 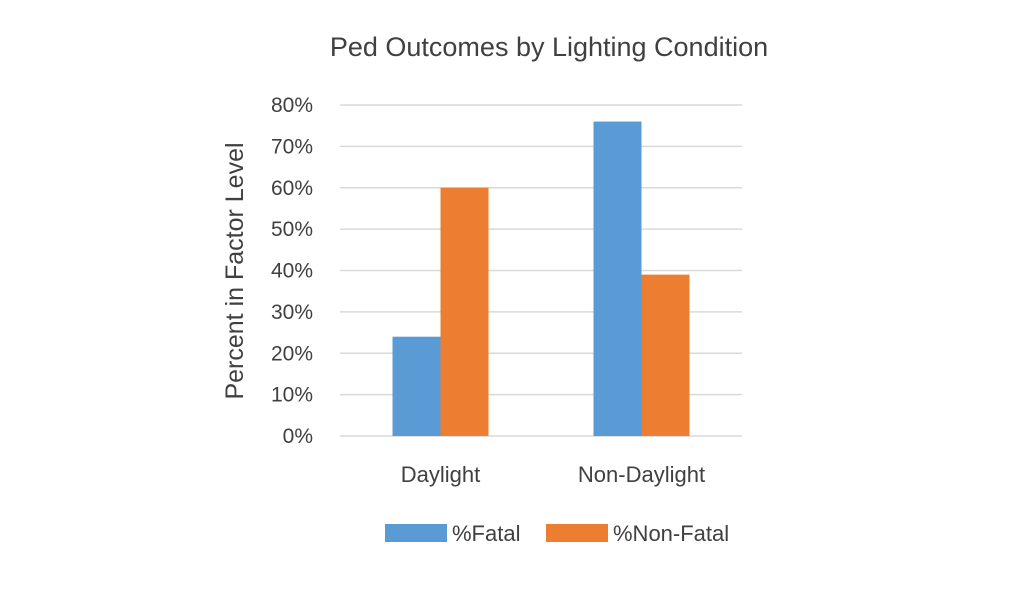 I want to click on y-tick-label: 10%, so click(x=292, y=395).